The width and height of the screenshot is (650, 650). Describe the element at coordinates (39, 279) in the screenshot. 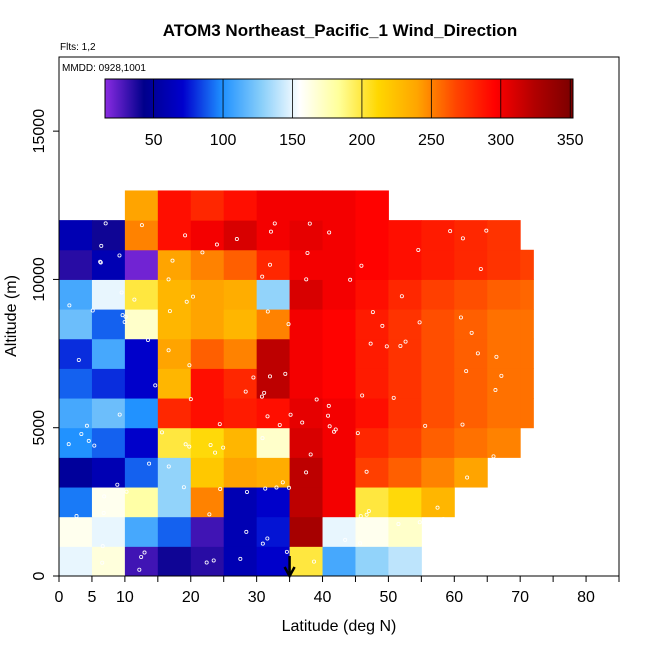

I see `y-tick-label: 10000` at that location.